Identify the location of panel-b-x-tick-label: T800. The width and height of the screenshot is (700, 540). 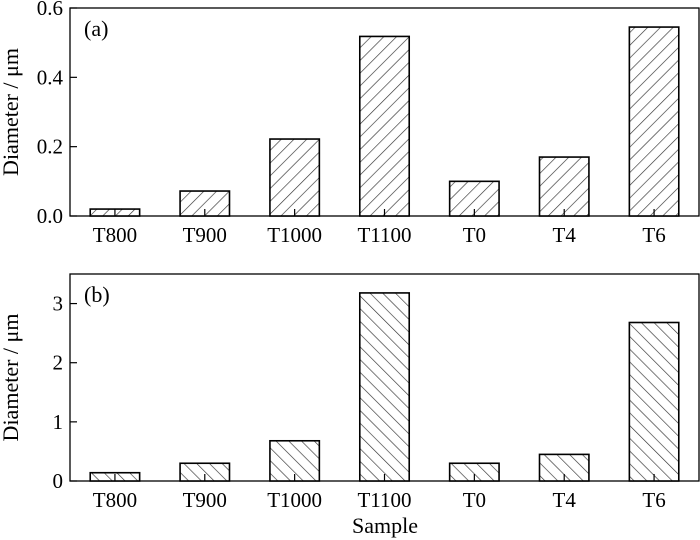
(115, 500).